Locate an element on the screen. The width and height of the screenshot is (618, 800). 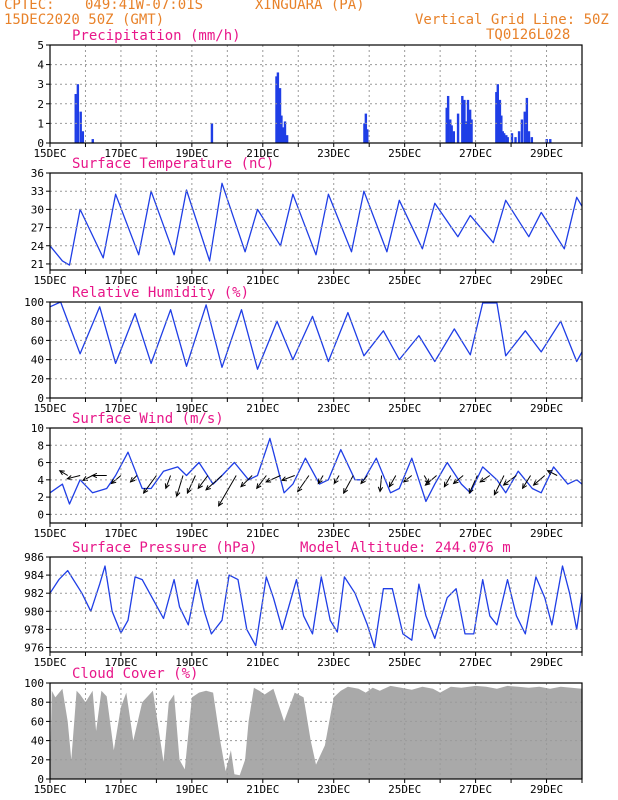
wind-xtick-label: 19DEC is located at coordinates (191, 533).